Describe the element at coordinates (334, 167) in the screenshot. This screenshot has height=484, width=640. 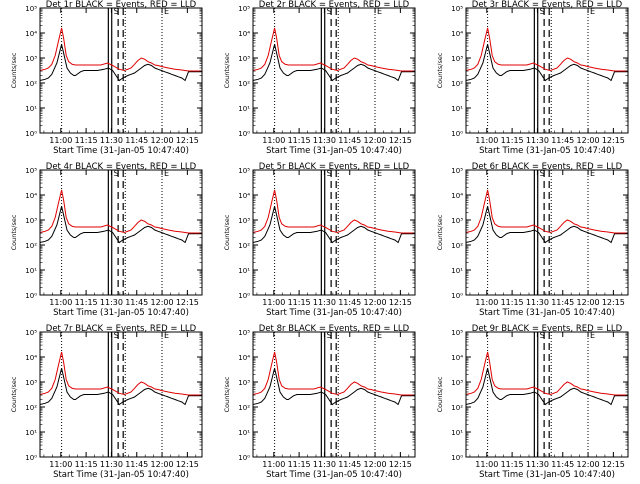
I see `panel-title: Det 5r BLACK = Events, RED = LLD` at that location.